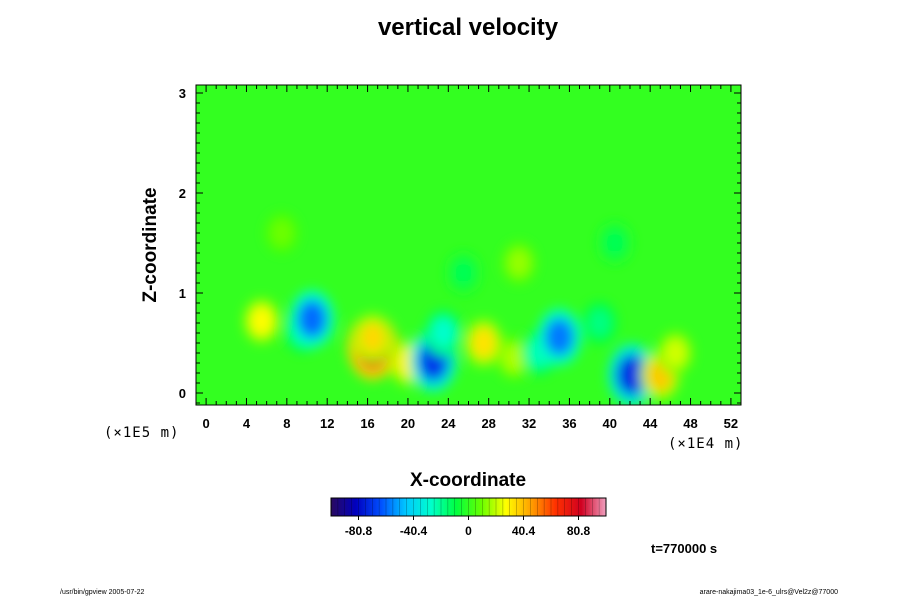 The height and width of the screenshot is (600, 900). I want to click on y-tick-label: 3, so click(182, 93).